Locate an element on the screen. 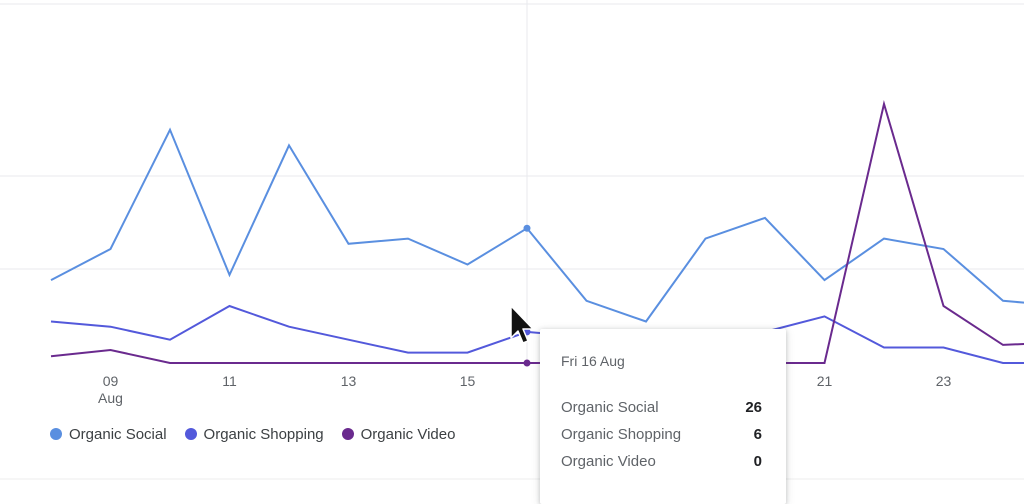 Image resolution: width=1024 pixels, height=504 pixels. tooltip-series-value: 26 is located at coordinates (753, 407).